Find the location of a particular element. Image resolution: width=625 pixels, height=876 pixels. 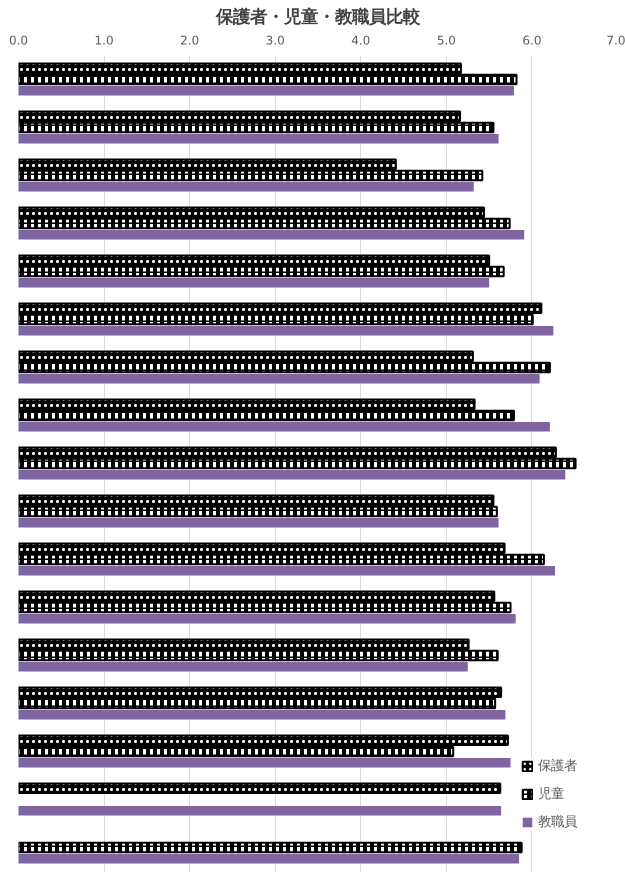

x-tick-label: 6.0 is located at coordinates (532, 41).